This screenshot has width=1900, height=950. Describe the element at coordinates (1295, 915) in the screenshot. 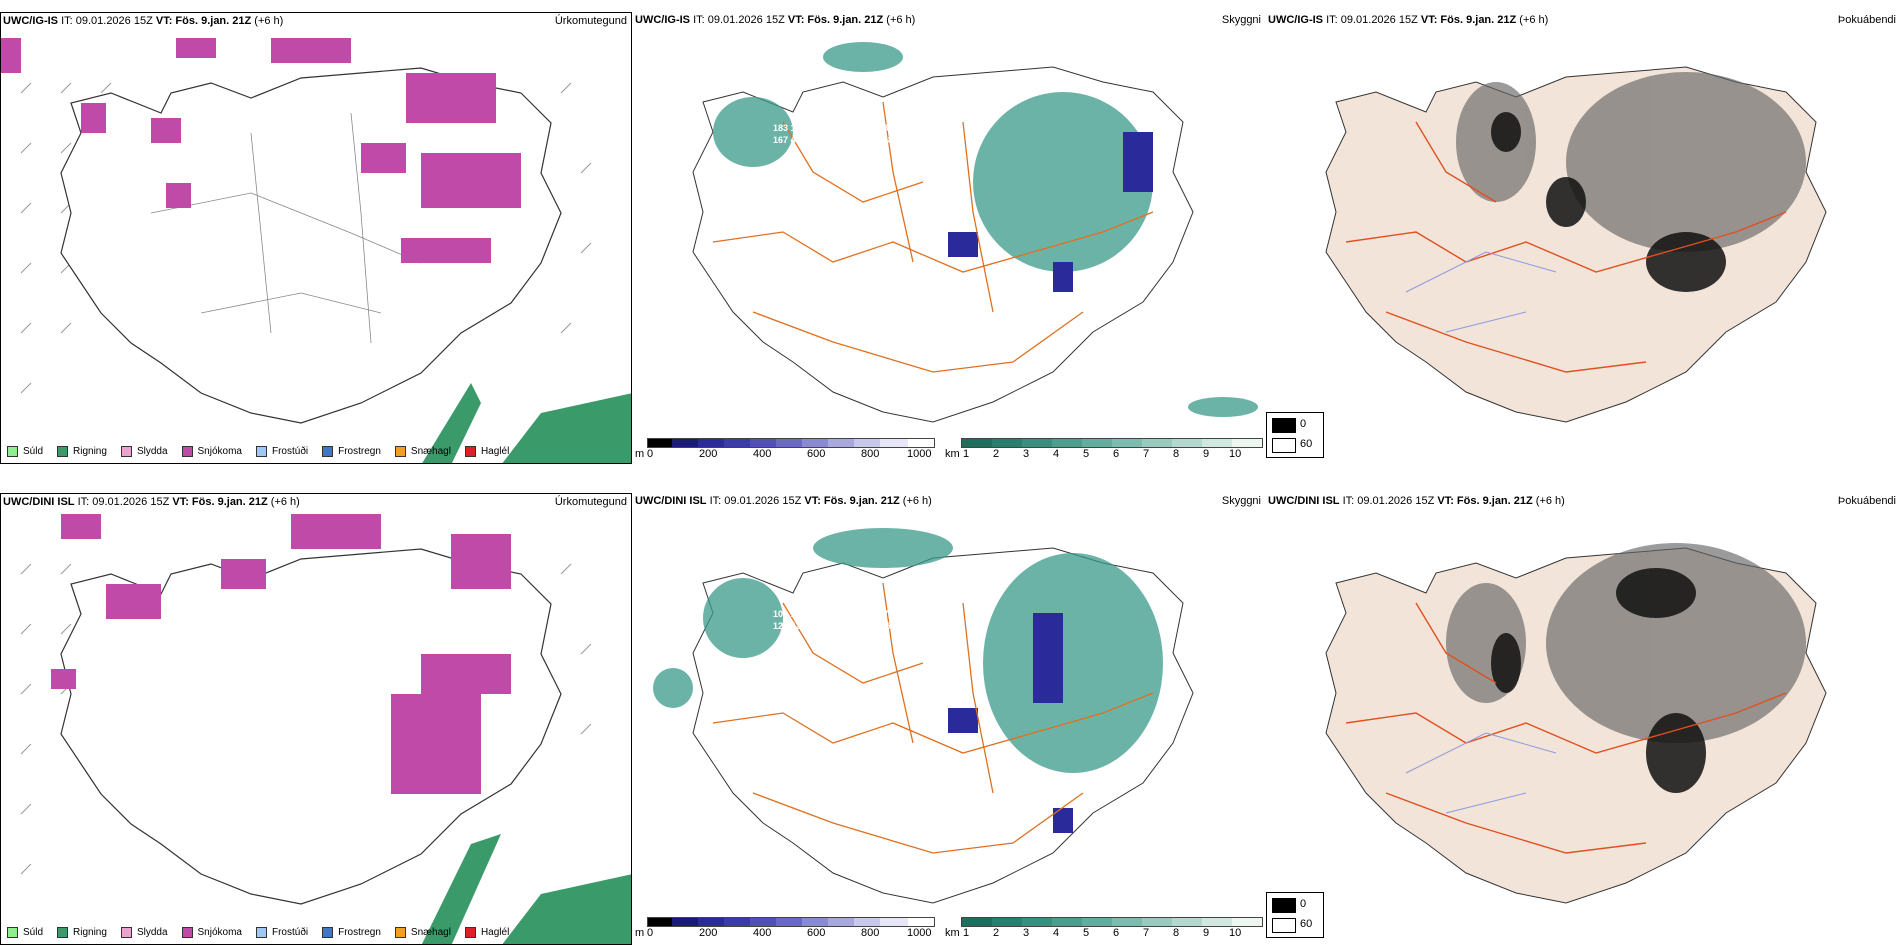

I see `fog-legend-bottom: 0 60` at that location.